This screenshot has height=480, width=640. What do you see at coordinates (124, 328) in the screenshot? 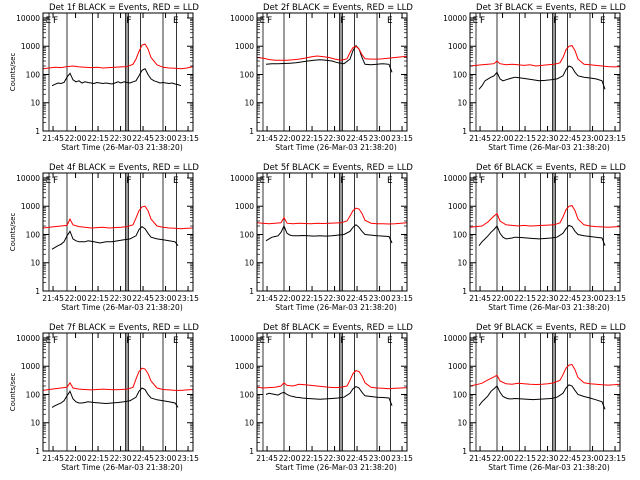
I see `panel-title: Det 7f BLACK = Events, RED = LLD` at bounding box center [124, 328].